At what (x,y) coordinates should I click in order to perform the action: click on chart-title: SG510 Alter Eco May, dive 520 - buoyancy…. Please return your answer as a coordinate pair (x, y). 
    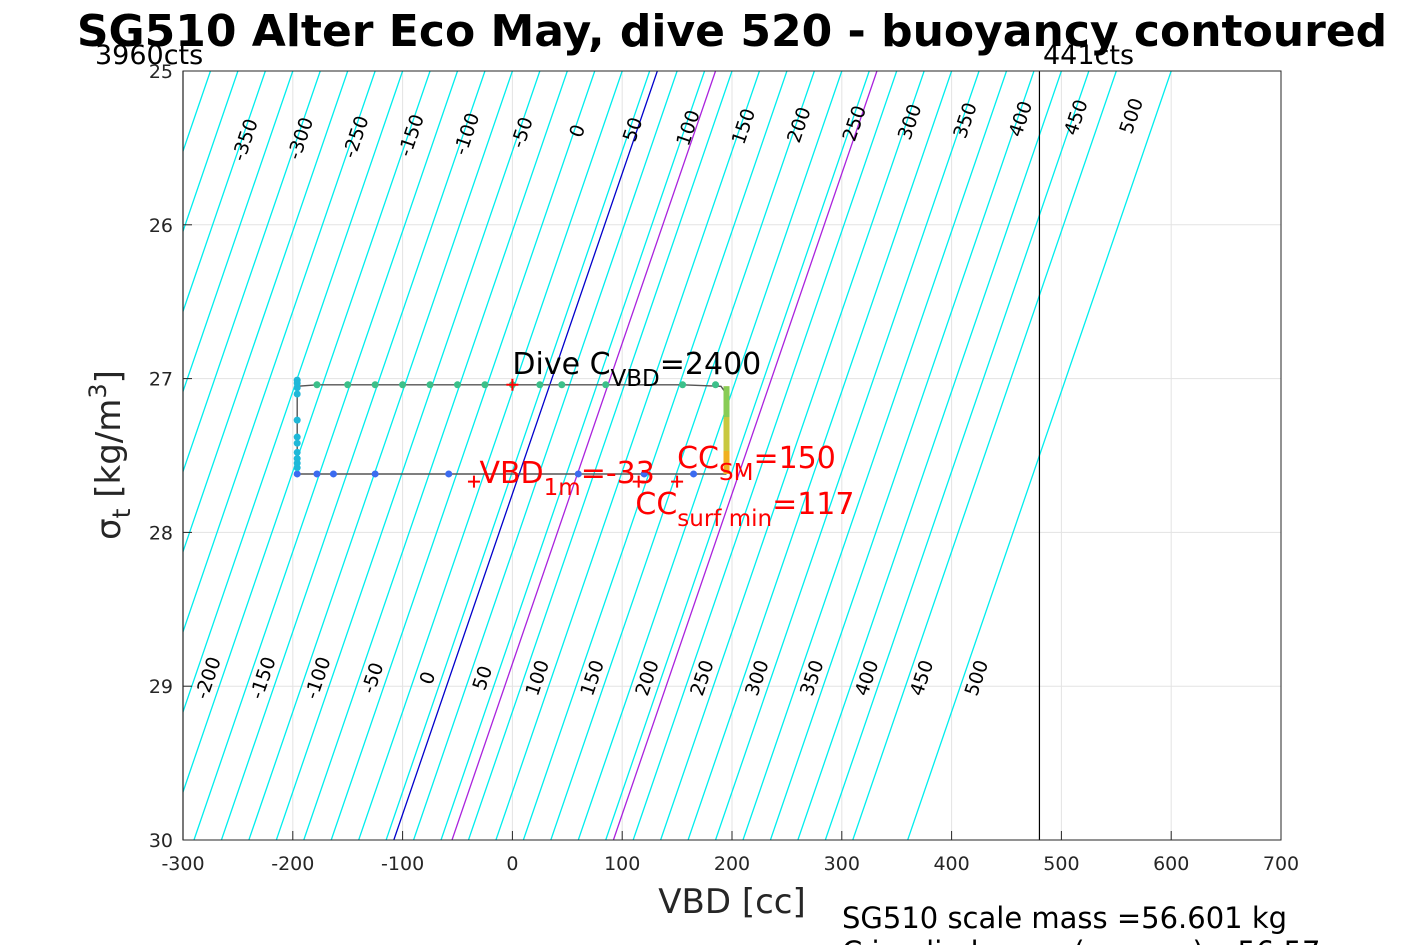
    Looking at the image, I should click on (732, 31).